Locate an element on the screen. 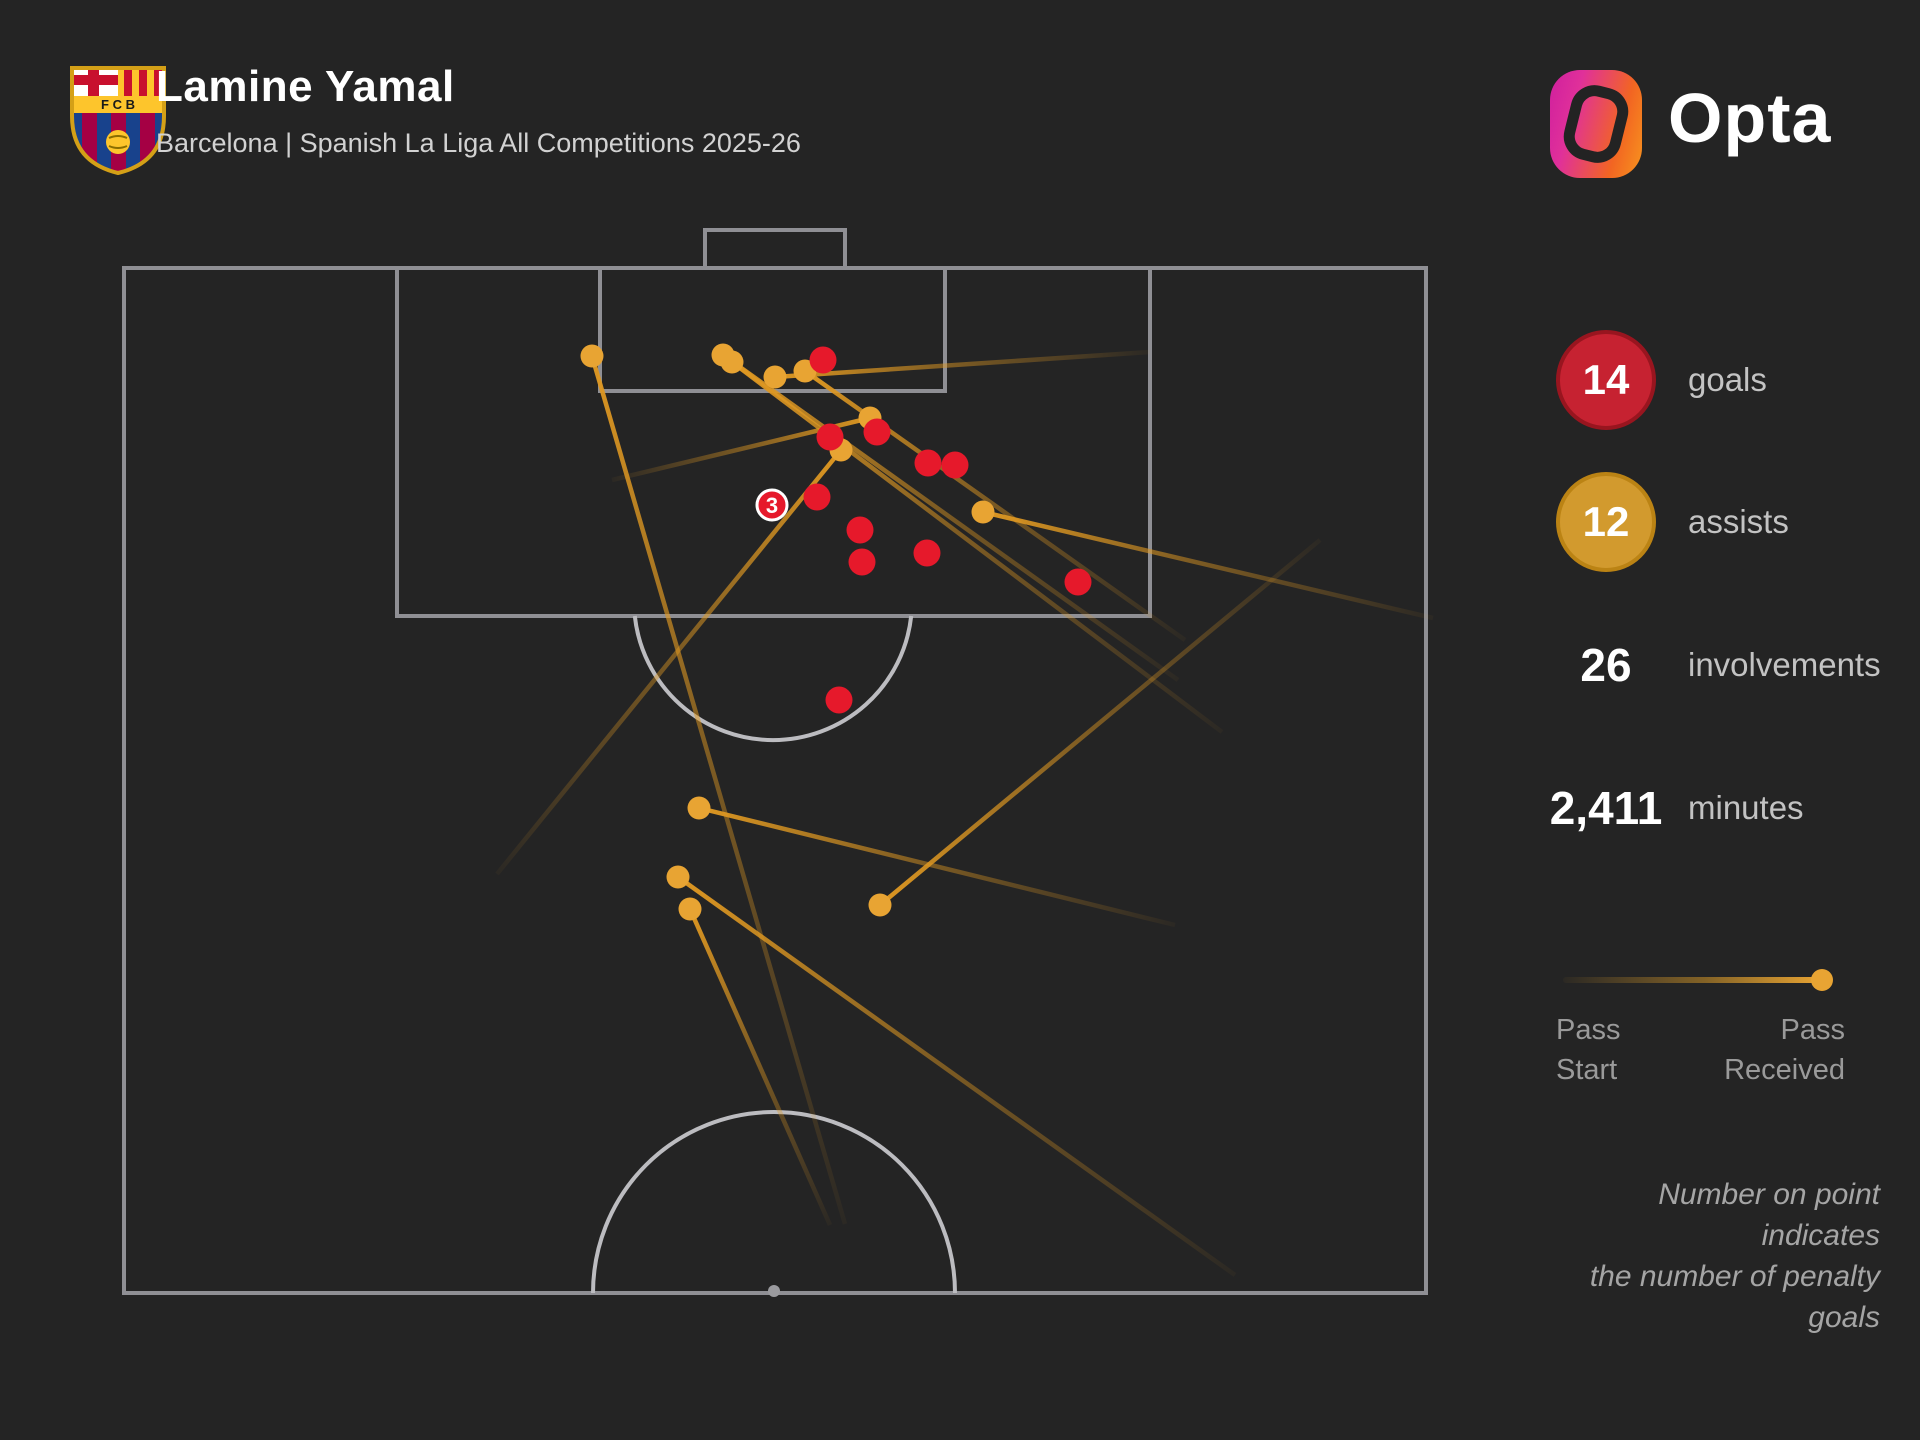 The image size is (1920, 1440). assists-count-badge: 12 is located at coordinates (1606, 522).